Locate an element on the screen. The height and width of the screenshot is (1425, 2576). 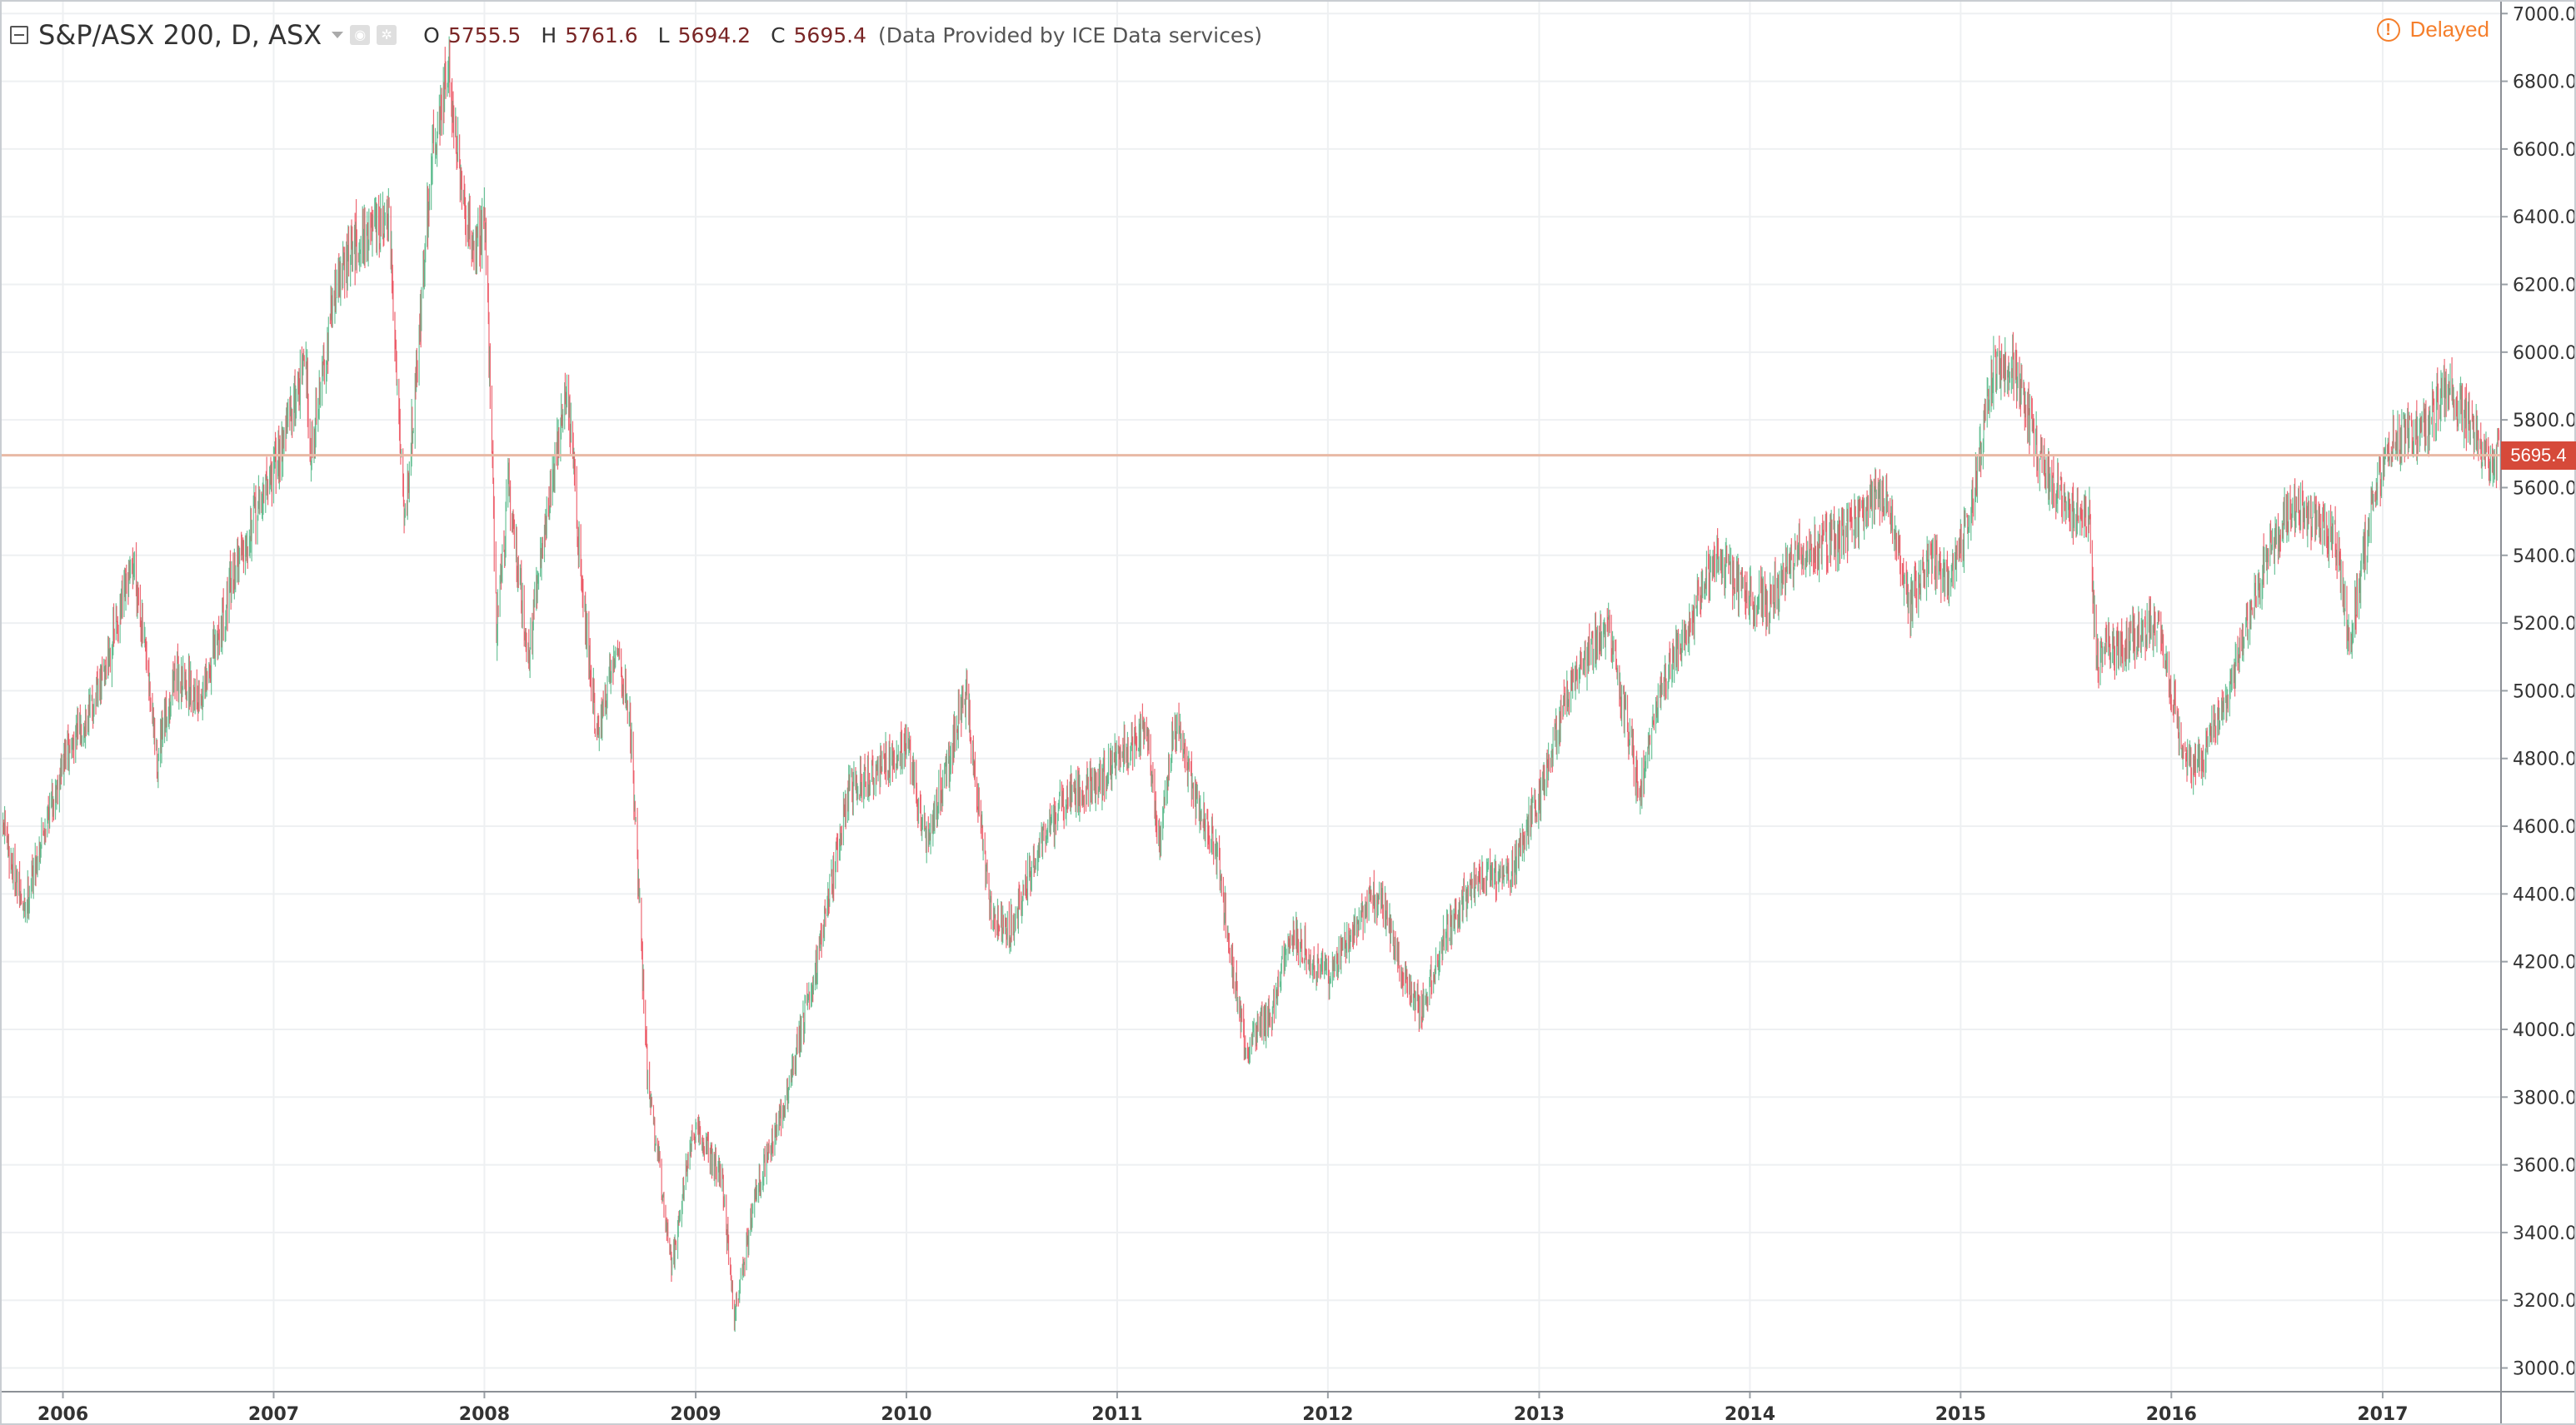
x-tick-label: 2009 is located at coordinates (695, 1414).